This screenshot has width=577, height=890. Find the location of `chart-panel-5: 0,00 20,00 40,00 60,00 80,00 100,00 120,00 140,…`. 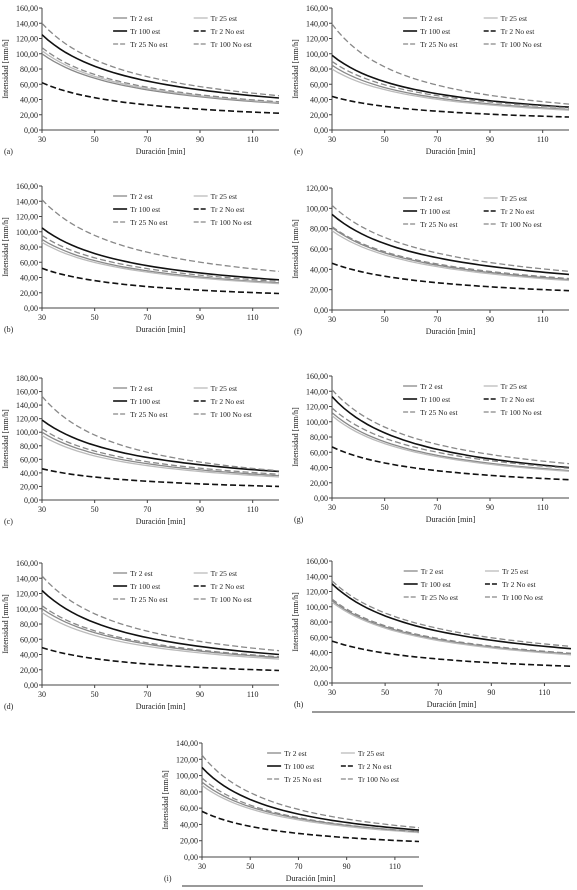

chart-panel-5: 0,00 20,00 40,00 60,00 80,00 100,00 120,00 140,… is located at coordinates (430, 80).